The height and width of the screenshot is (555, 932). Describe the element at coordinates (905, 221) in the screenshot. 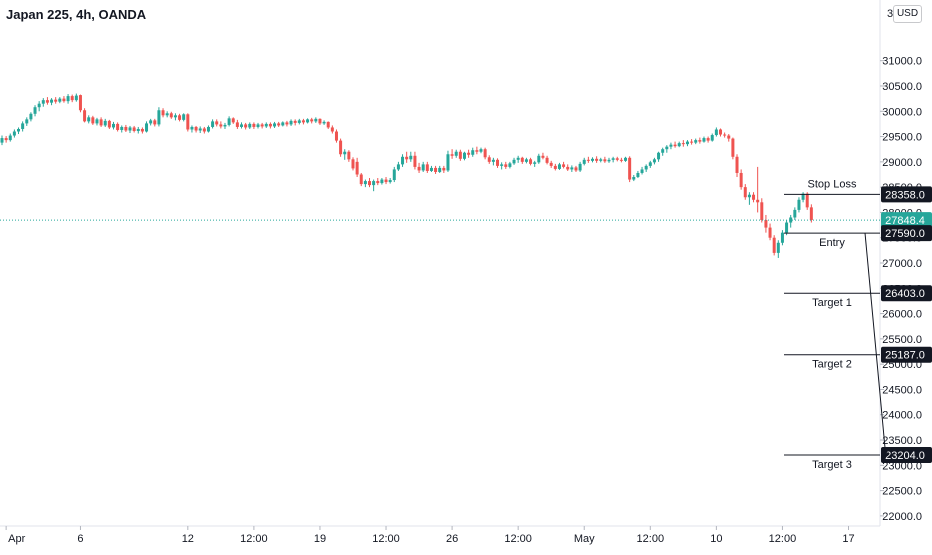

I see `current-price-label: 27848.4` at that location.